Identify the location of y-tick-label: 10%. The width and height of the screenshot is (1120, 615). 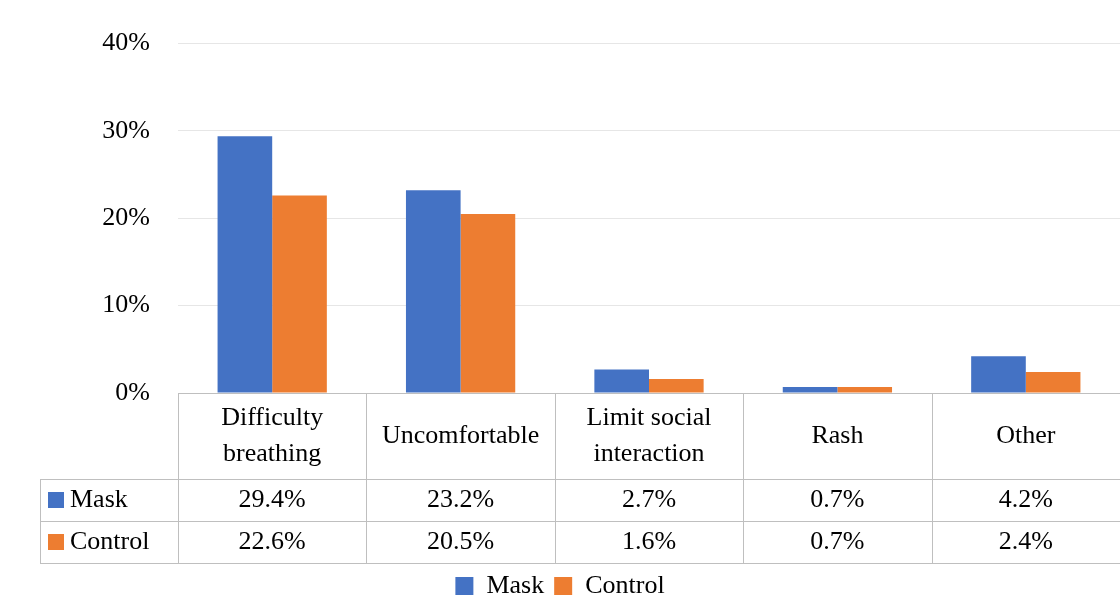
(126, 304).